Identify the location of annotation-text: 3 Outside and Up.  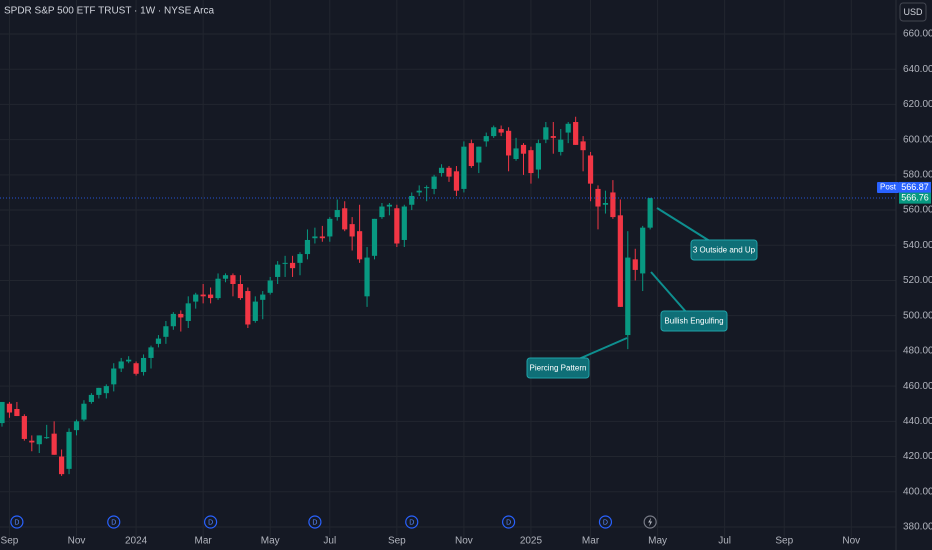
(724, 250).